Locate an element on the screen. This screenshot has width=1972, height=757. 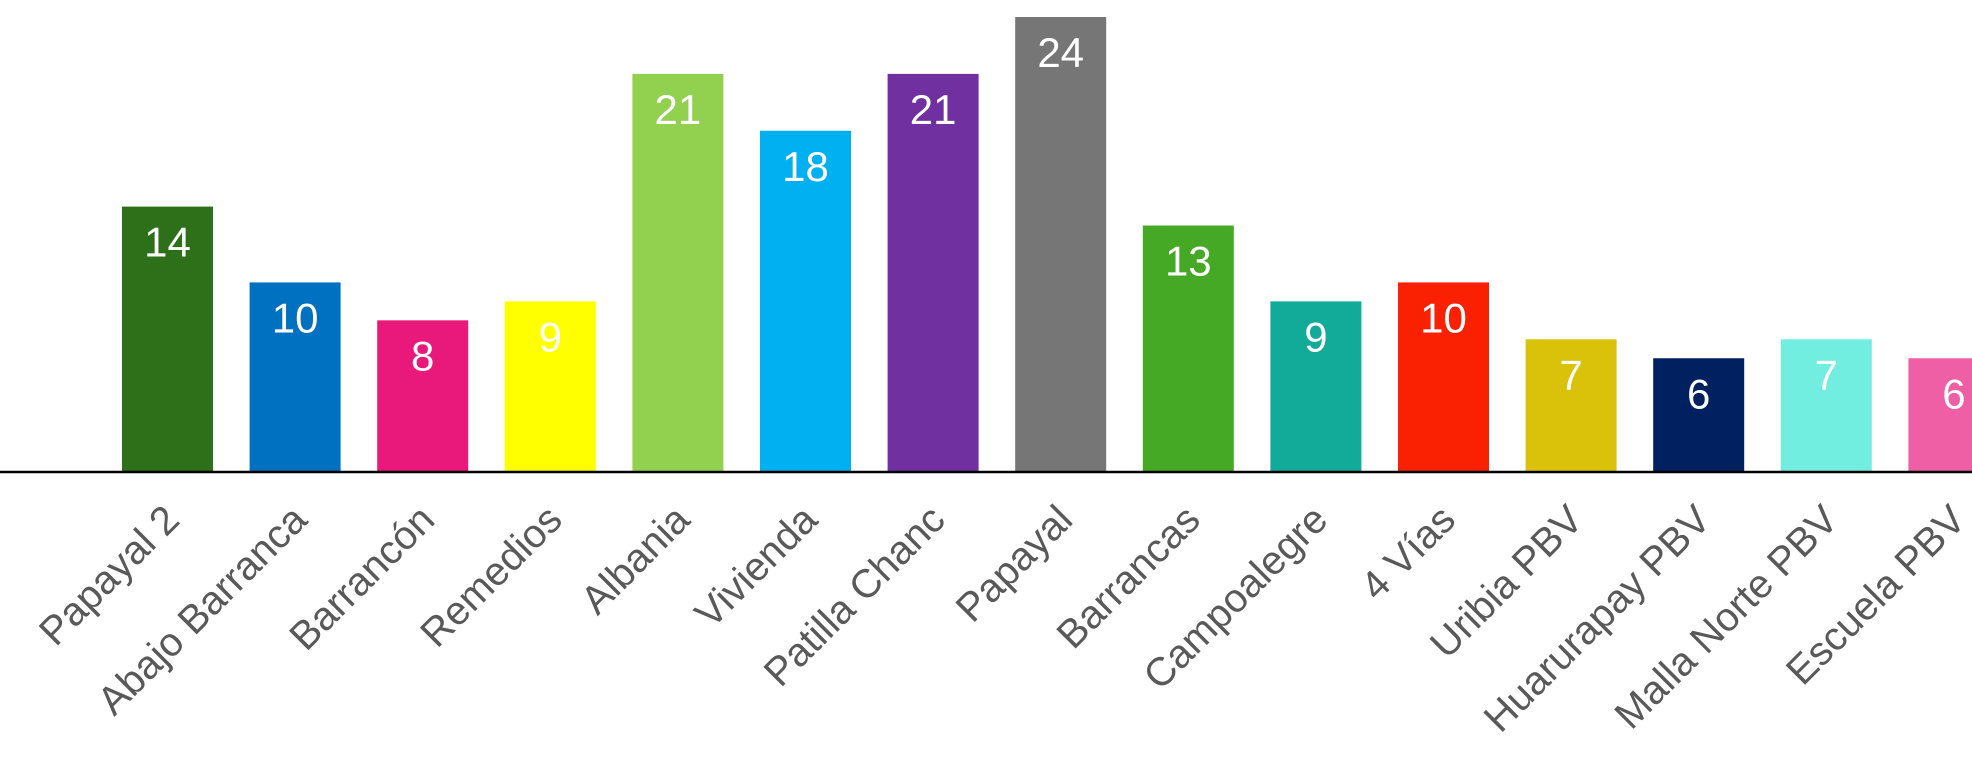
bar-value-label: 24 is located at coordinates (1060, 52).